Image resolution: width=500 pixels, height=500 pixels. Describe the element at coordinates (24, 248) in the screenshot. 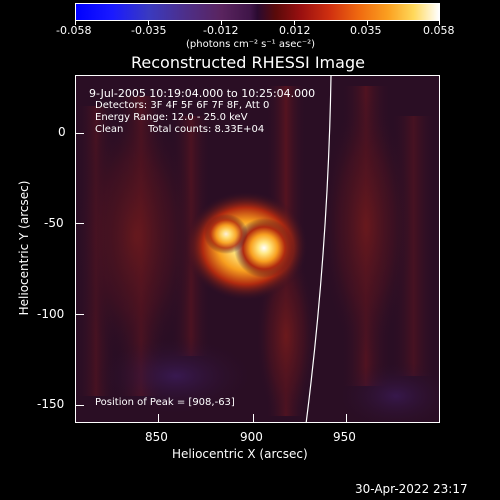

I see `y-axis-label: Heliocentric Y (arcsec)` at that location.